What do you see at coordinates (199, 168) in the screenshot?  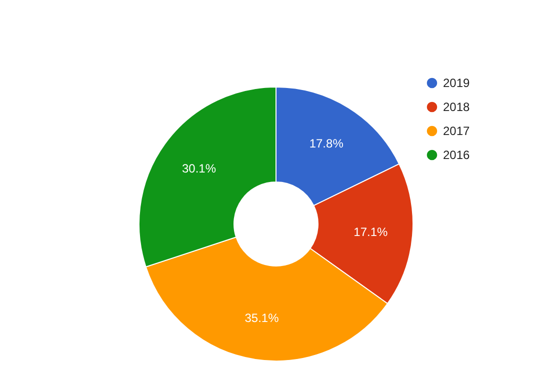 I see `data-label: 30.1%` at bounding box center [199, 168].